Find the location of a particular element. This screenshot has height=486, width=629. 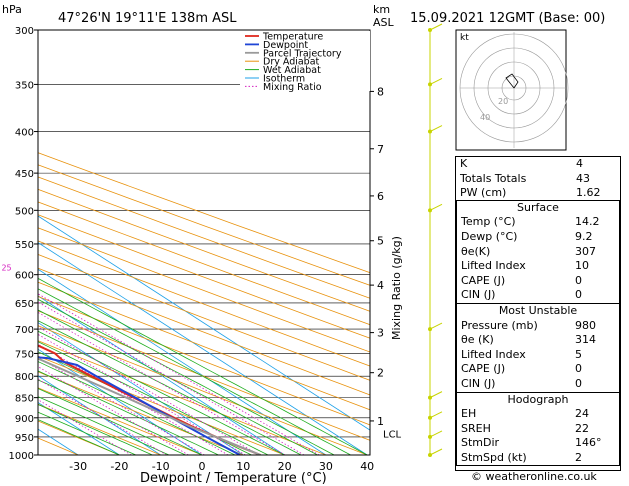

lcl-label: LCL is located at coordinates (392, 434).